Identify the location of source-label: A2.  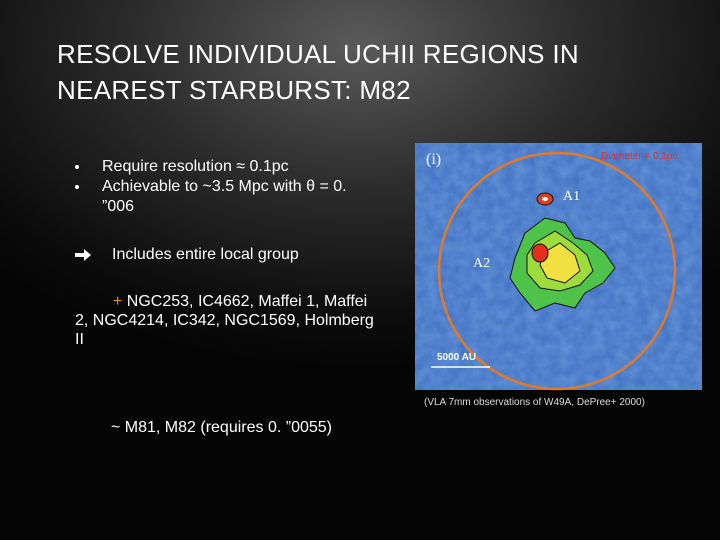
(481, 263).